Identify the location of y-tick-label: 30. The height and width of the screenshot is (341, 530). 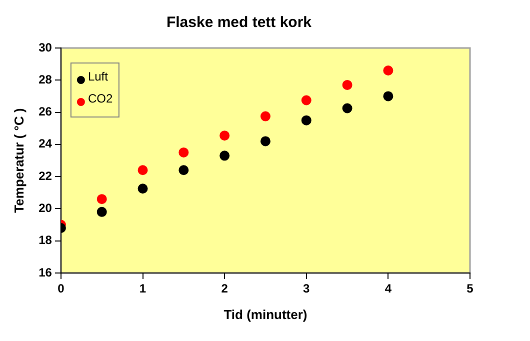
(45, 47).